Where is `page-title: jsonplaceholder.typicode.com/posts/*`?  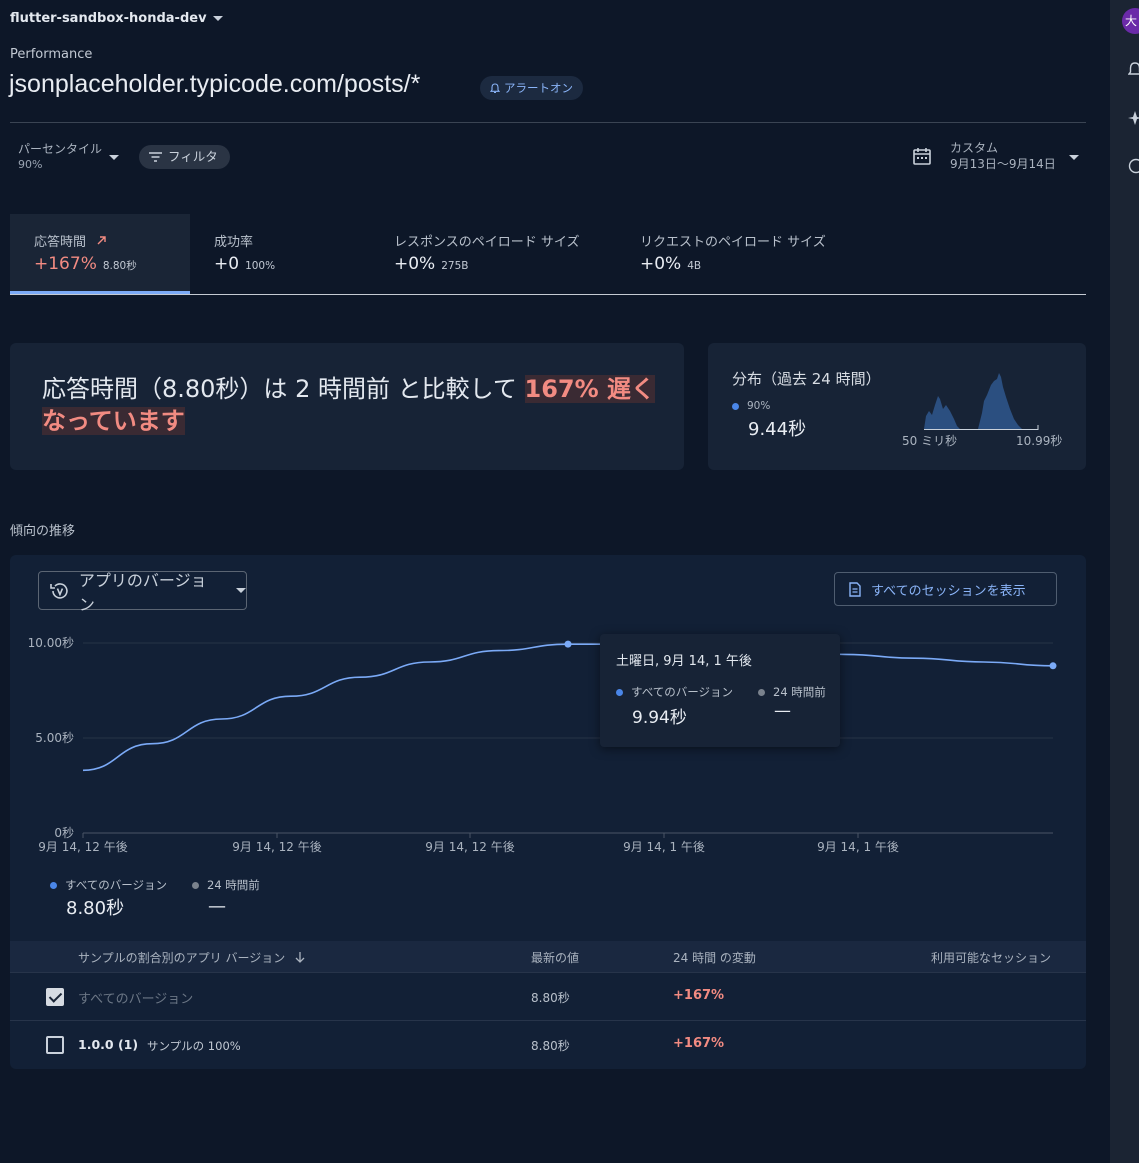
page-title: jsonplaceholder.typicode.com/posts/* is located at coordinates (215, 84).